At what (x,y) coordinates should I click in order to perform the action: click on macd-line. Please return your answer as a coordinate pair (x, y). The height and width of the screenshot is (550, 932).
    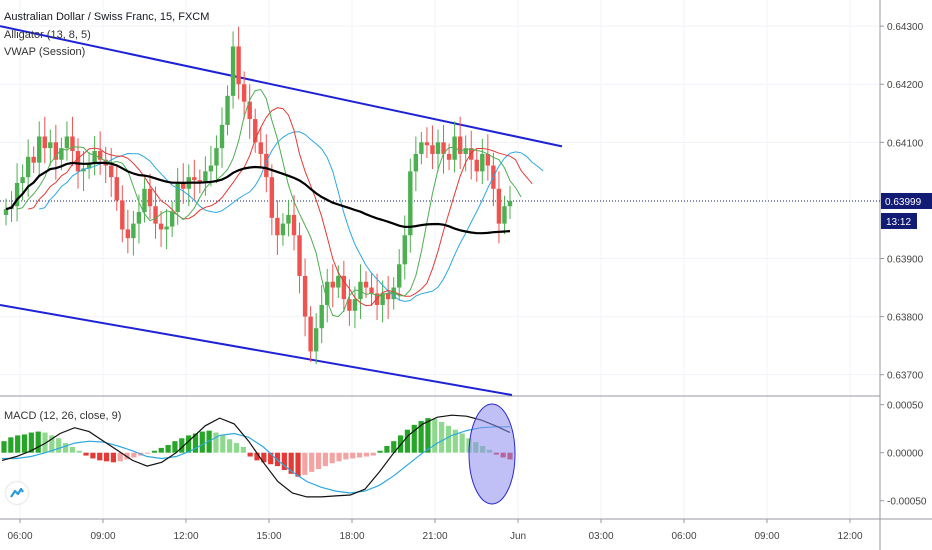
    Looking at the image, I should click on (256, 456).